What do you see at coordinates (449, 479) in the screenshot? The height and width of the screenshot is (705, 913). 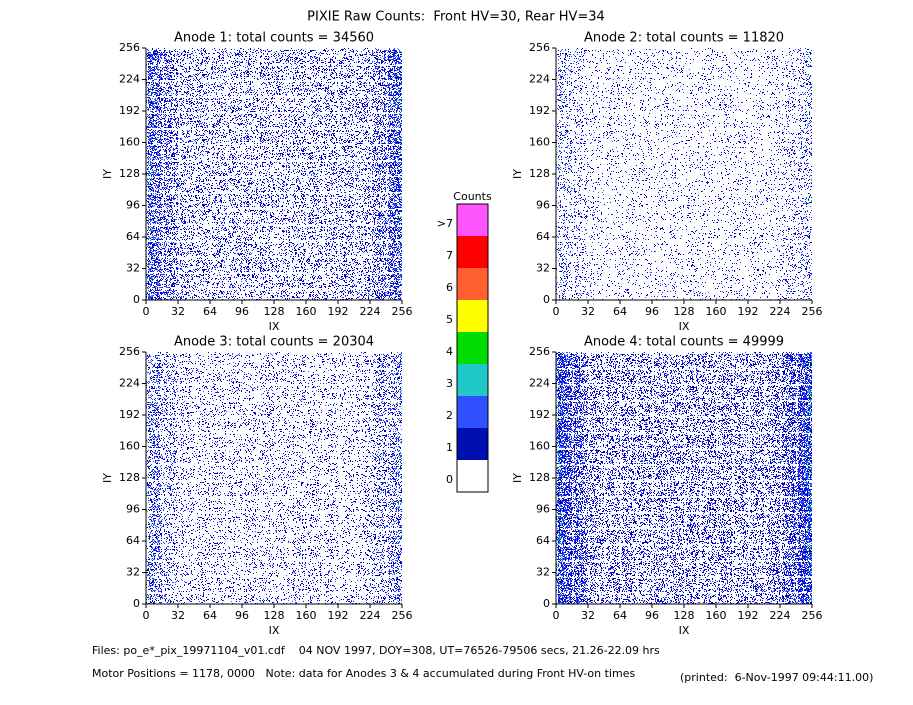 I see `colorbar-label: 0` at bounding box center [449, 479].